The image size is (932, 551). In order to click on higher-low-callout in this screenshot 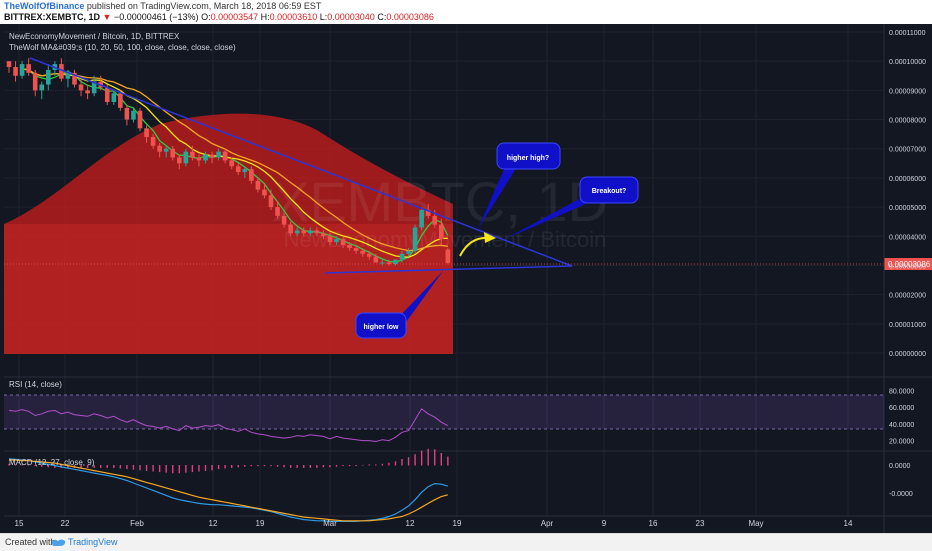, I will do `click(381, 325)`.